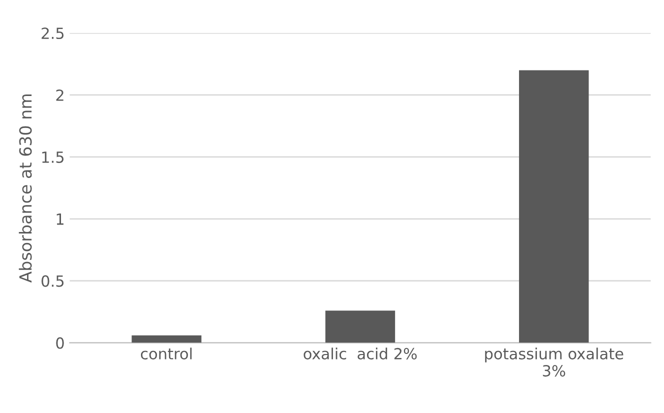 The height and width of the screenshot is (413, 664). What do you see at coordinates (60, 343) in the screenshot?
I see `y-tick-label: 0` at bounding box center [60, 343].